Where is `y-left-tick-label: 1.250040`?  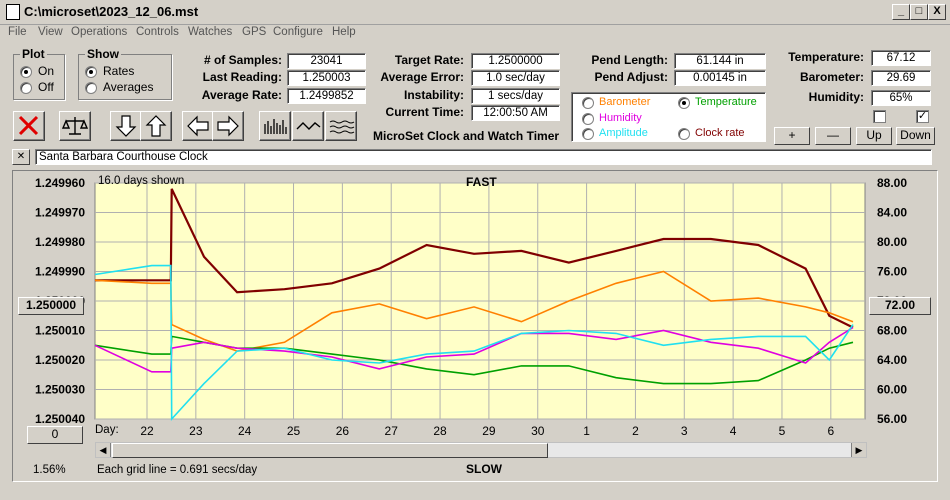
y-left-tick-label: 1.250040 is located at coordinates (60, 419).